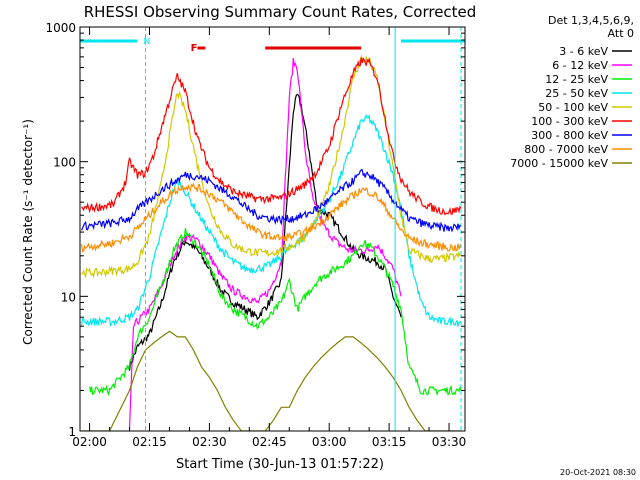 The image size is (640, 480). Describe the element at coordinates (559, 163) in the screenshot. I see `legend-label-8: 7000 - 15000 keV` at that location.